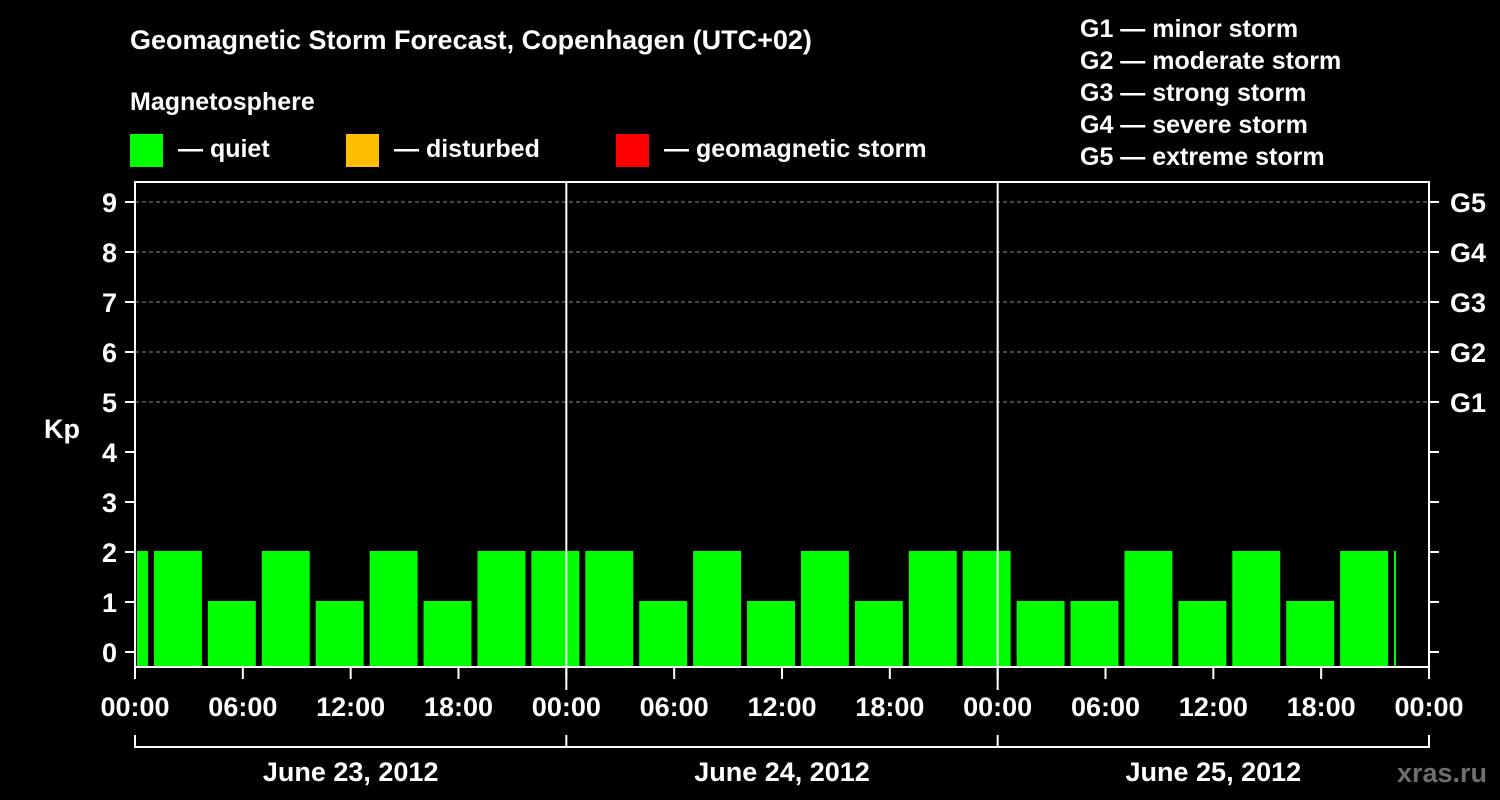 Image resolution: width=1500 pixels, height=800 pixels. I want to click on storm-scale-item-2: G2 — moderate storm, so click(1210, 61).